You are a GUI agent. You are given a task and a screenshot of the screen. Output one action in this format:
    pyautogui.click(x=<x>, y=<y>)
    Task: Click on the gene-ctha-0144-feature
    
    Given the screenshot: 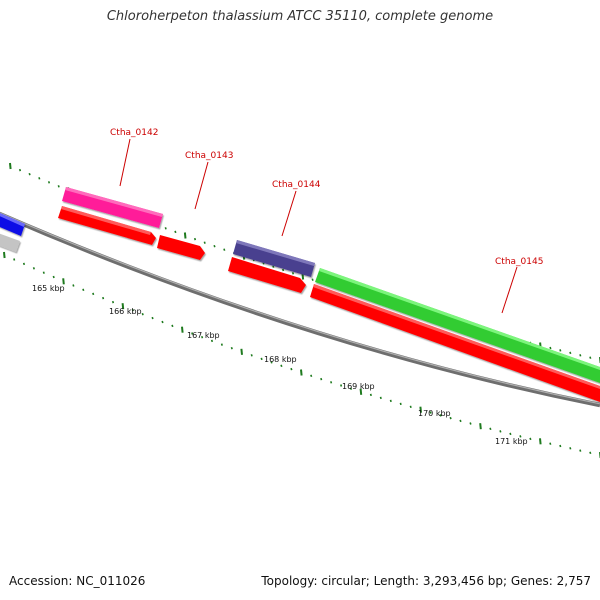 What is the action you would take?
    pyautogui.click(x=274, y=258)
    